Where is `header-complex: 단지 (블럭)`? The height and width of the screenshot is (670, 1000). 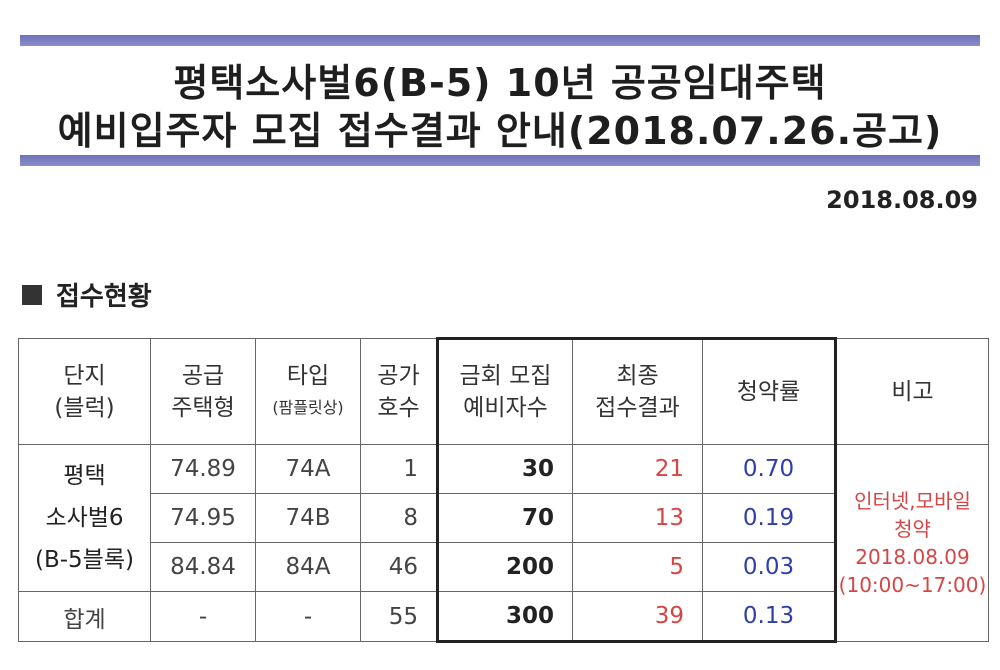
header-complex: 단지 (블럭) is located at coordinates (84, 391).